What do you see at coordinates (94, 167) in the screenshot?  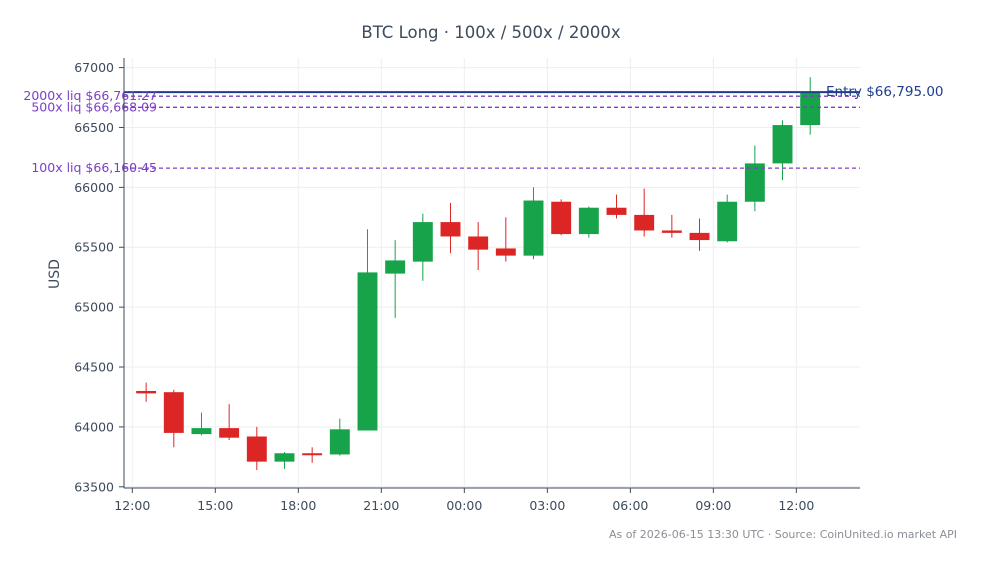 I see `liquidation-label: 100x liq $66,160.45` at bounding box center [94, 167].